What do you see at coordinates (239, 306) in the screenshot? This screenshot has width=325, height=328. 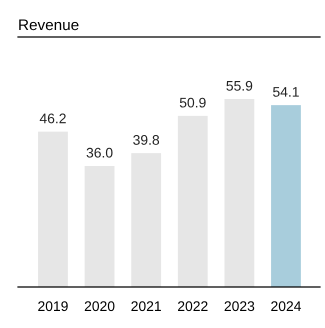 I see `x-tick-label: 2023` at bounding box center [239, 306].